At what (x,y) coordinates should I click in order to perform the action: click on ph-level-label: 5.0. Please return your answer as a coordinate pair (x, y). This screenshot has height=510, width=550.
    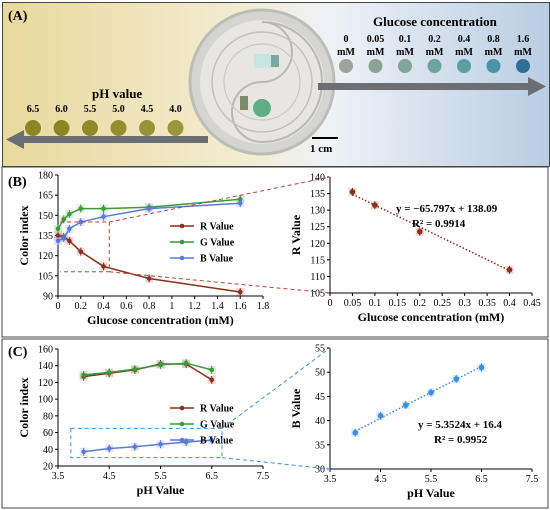
    Looking at the image, I should click on (118, 109).